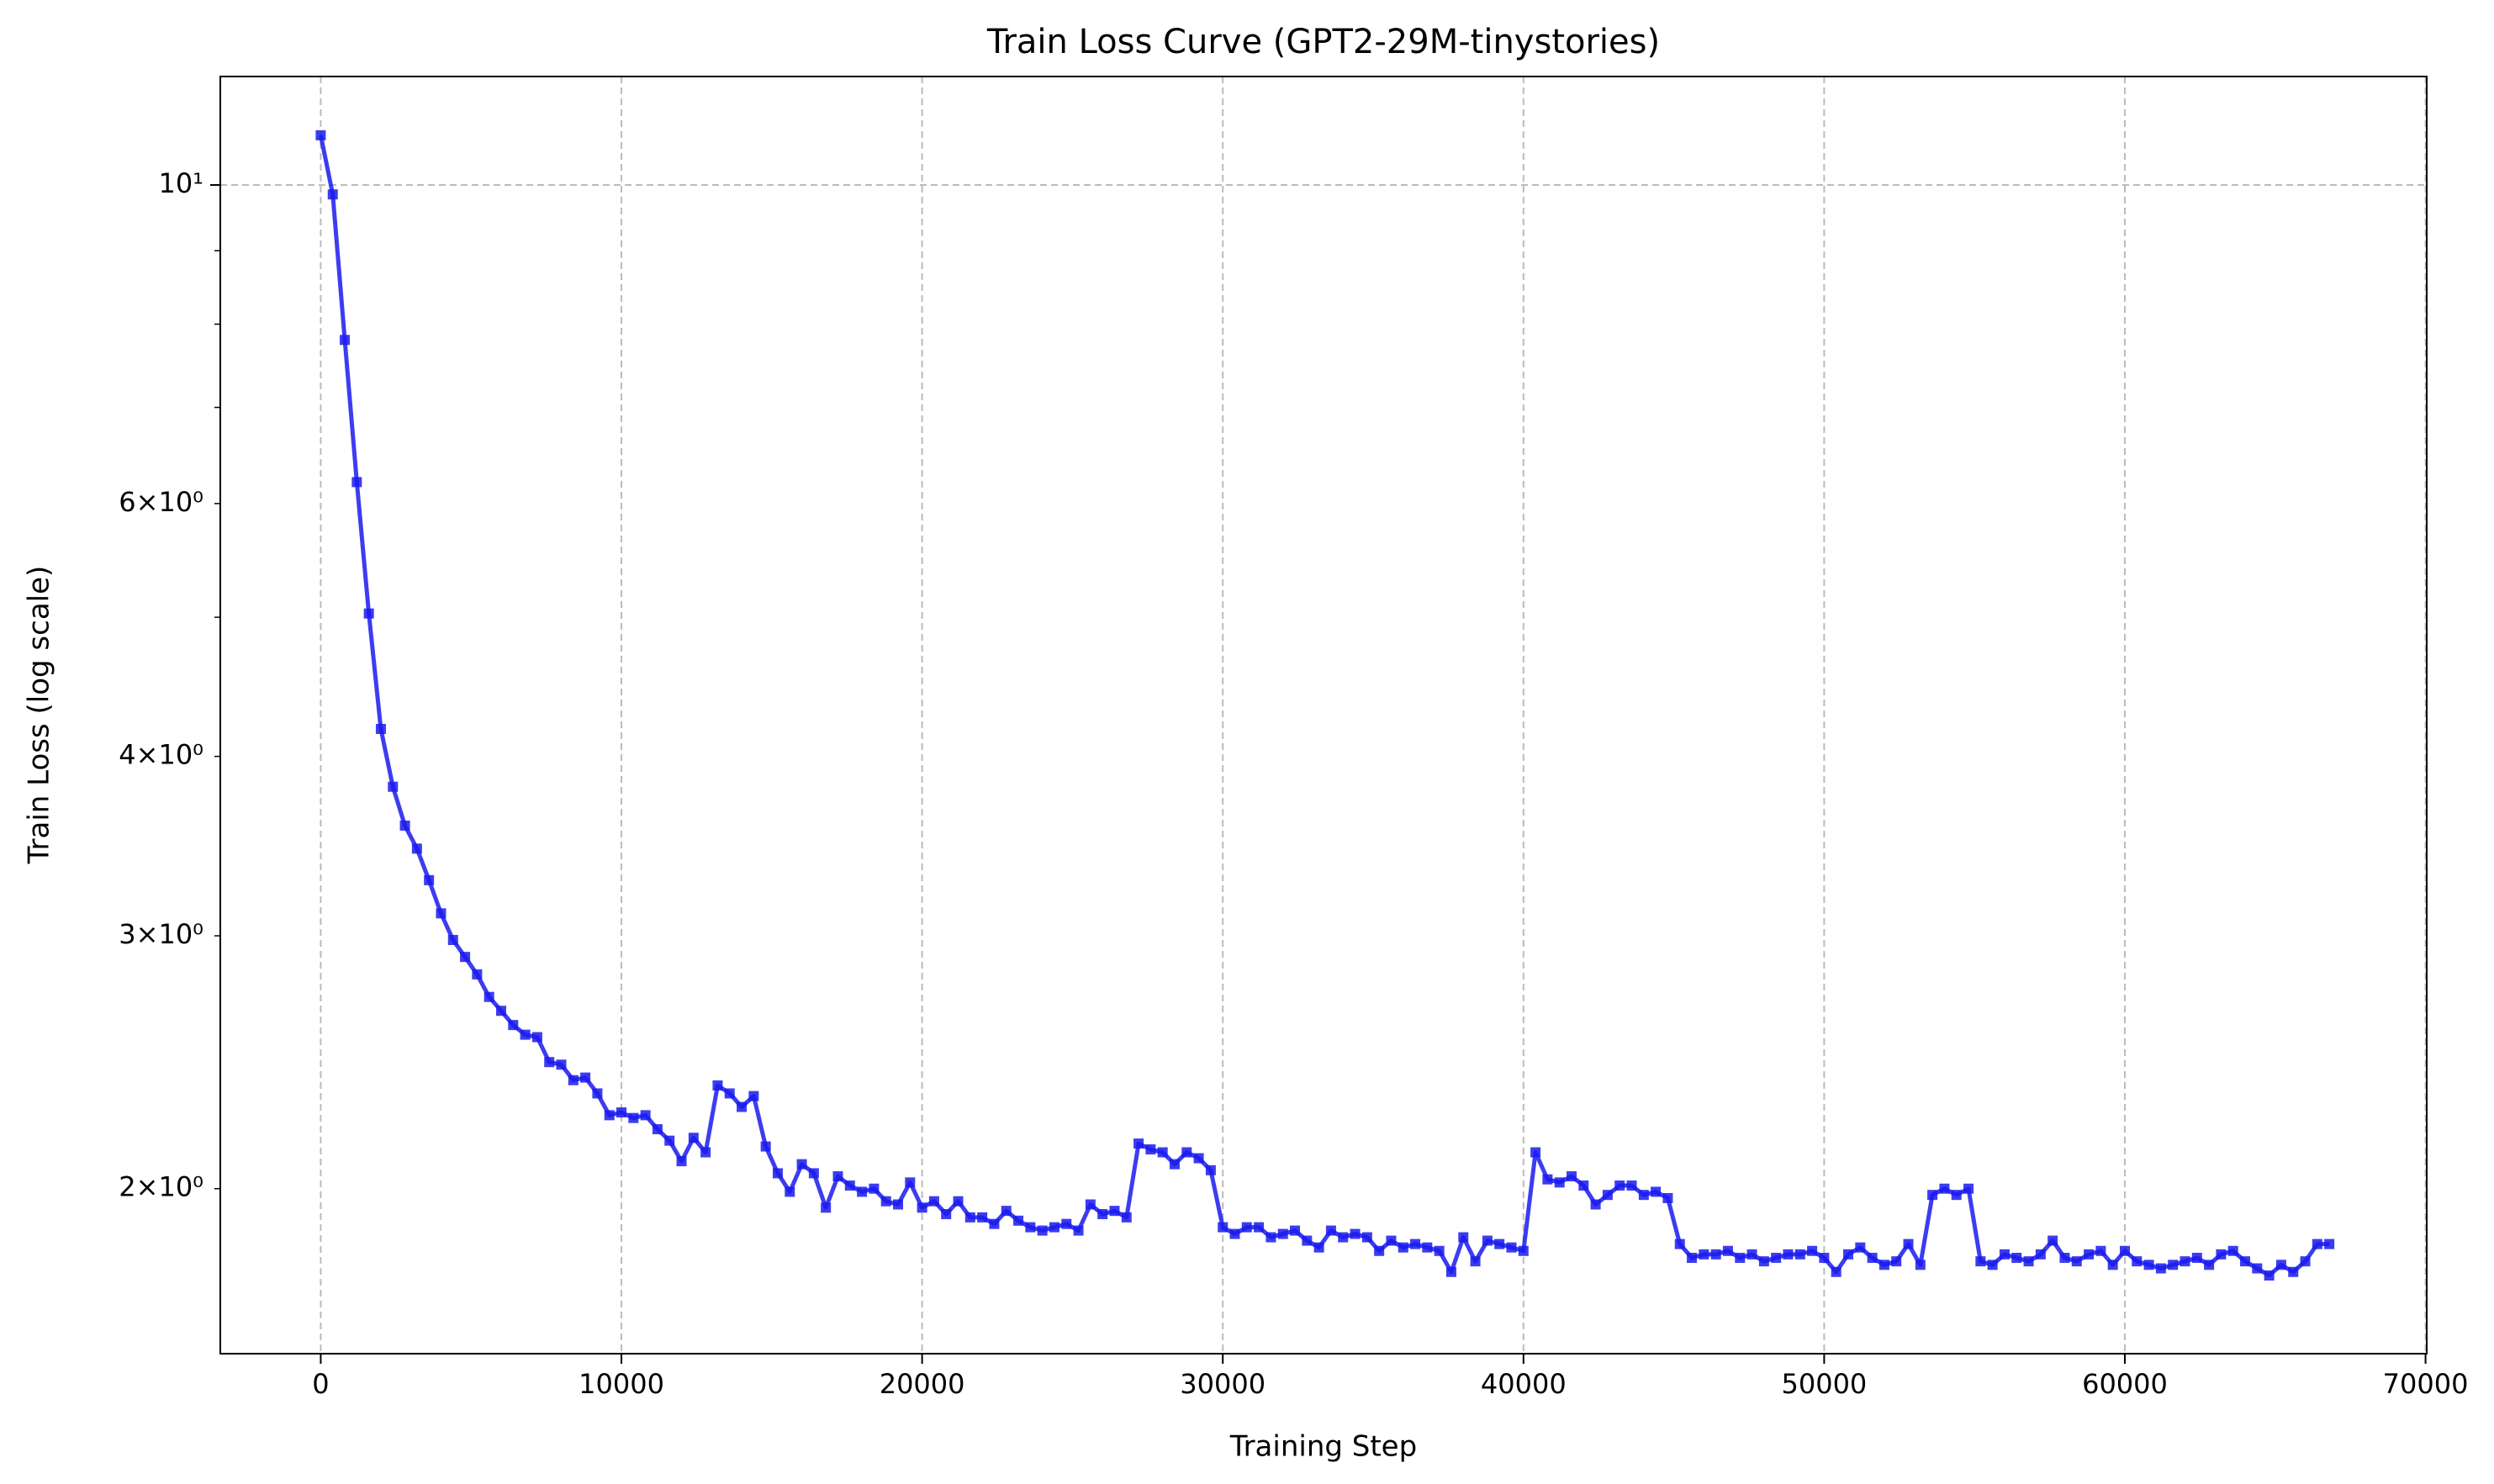 The height and width of the screenshot is (1484, 2494). What do you see at coordinates (621, 1384) in the screenshot?
I see `x-tick-label: 10000` at bounding box center [621, 1384].